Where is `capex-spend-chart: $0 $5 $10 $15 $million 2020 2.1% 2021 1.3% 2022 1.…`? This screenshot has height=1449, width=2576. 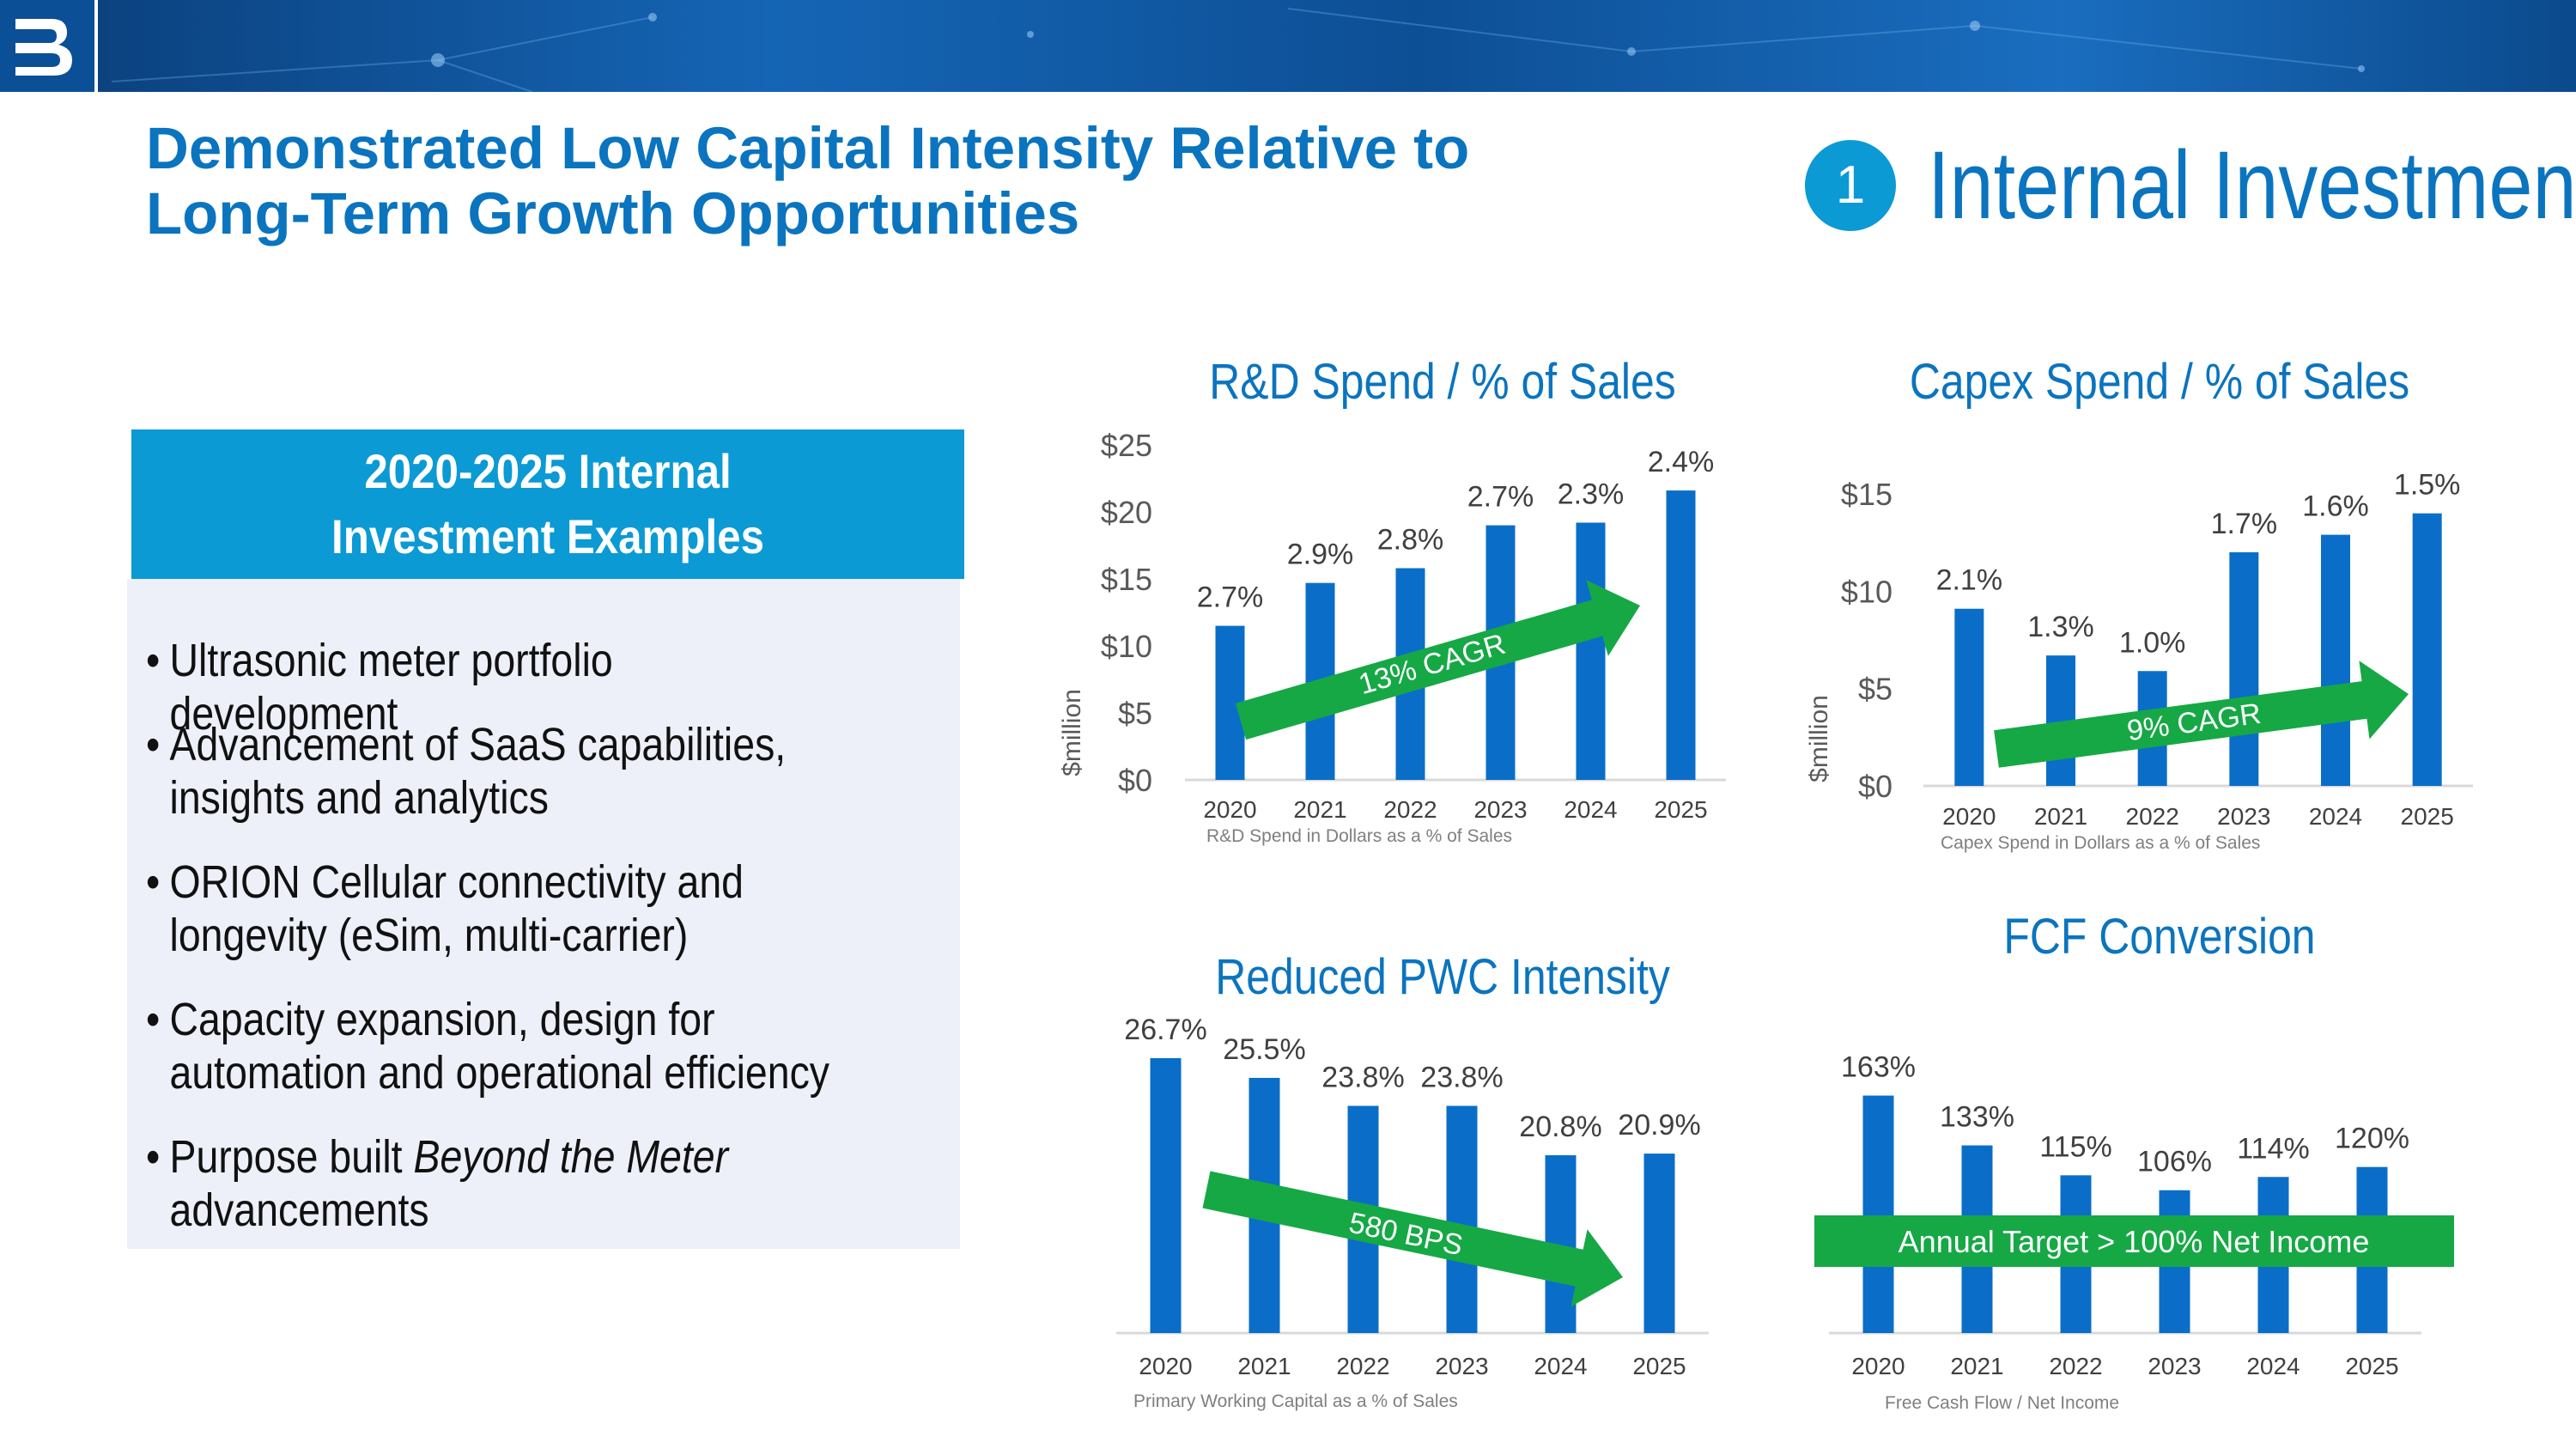 capex-spend-chart: $0 $5 $10 $15 $million 2020 2.1% 2021 1.3% 2022 1.… is located at coordinates (2139, 661).